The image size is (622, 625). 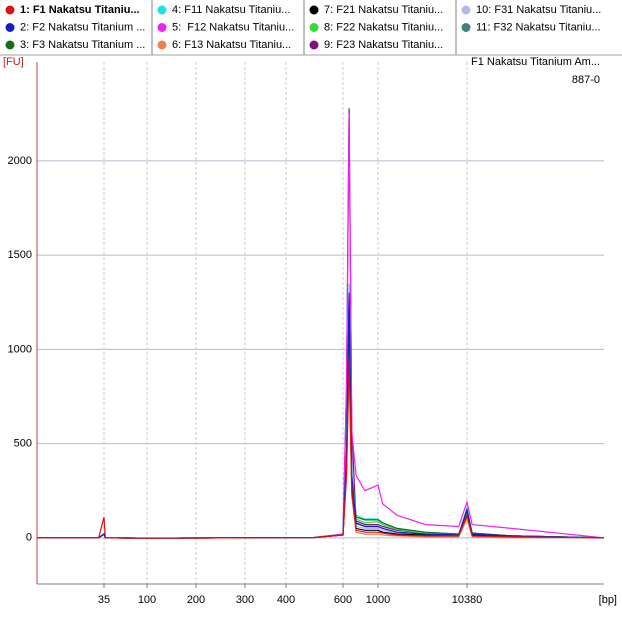 What do you see at coordinates (29, 538) in the screenshot?
I see `y-tick-label: 0` at bounding box center [29, 538].